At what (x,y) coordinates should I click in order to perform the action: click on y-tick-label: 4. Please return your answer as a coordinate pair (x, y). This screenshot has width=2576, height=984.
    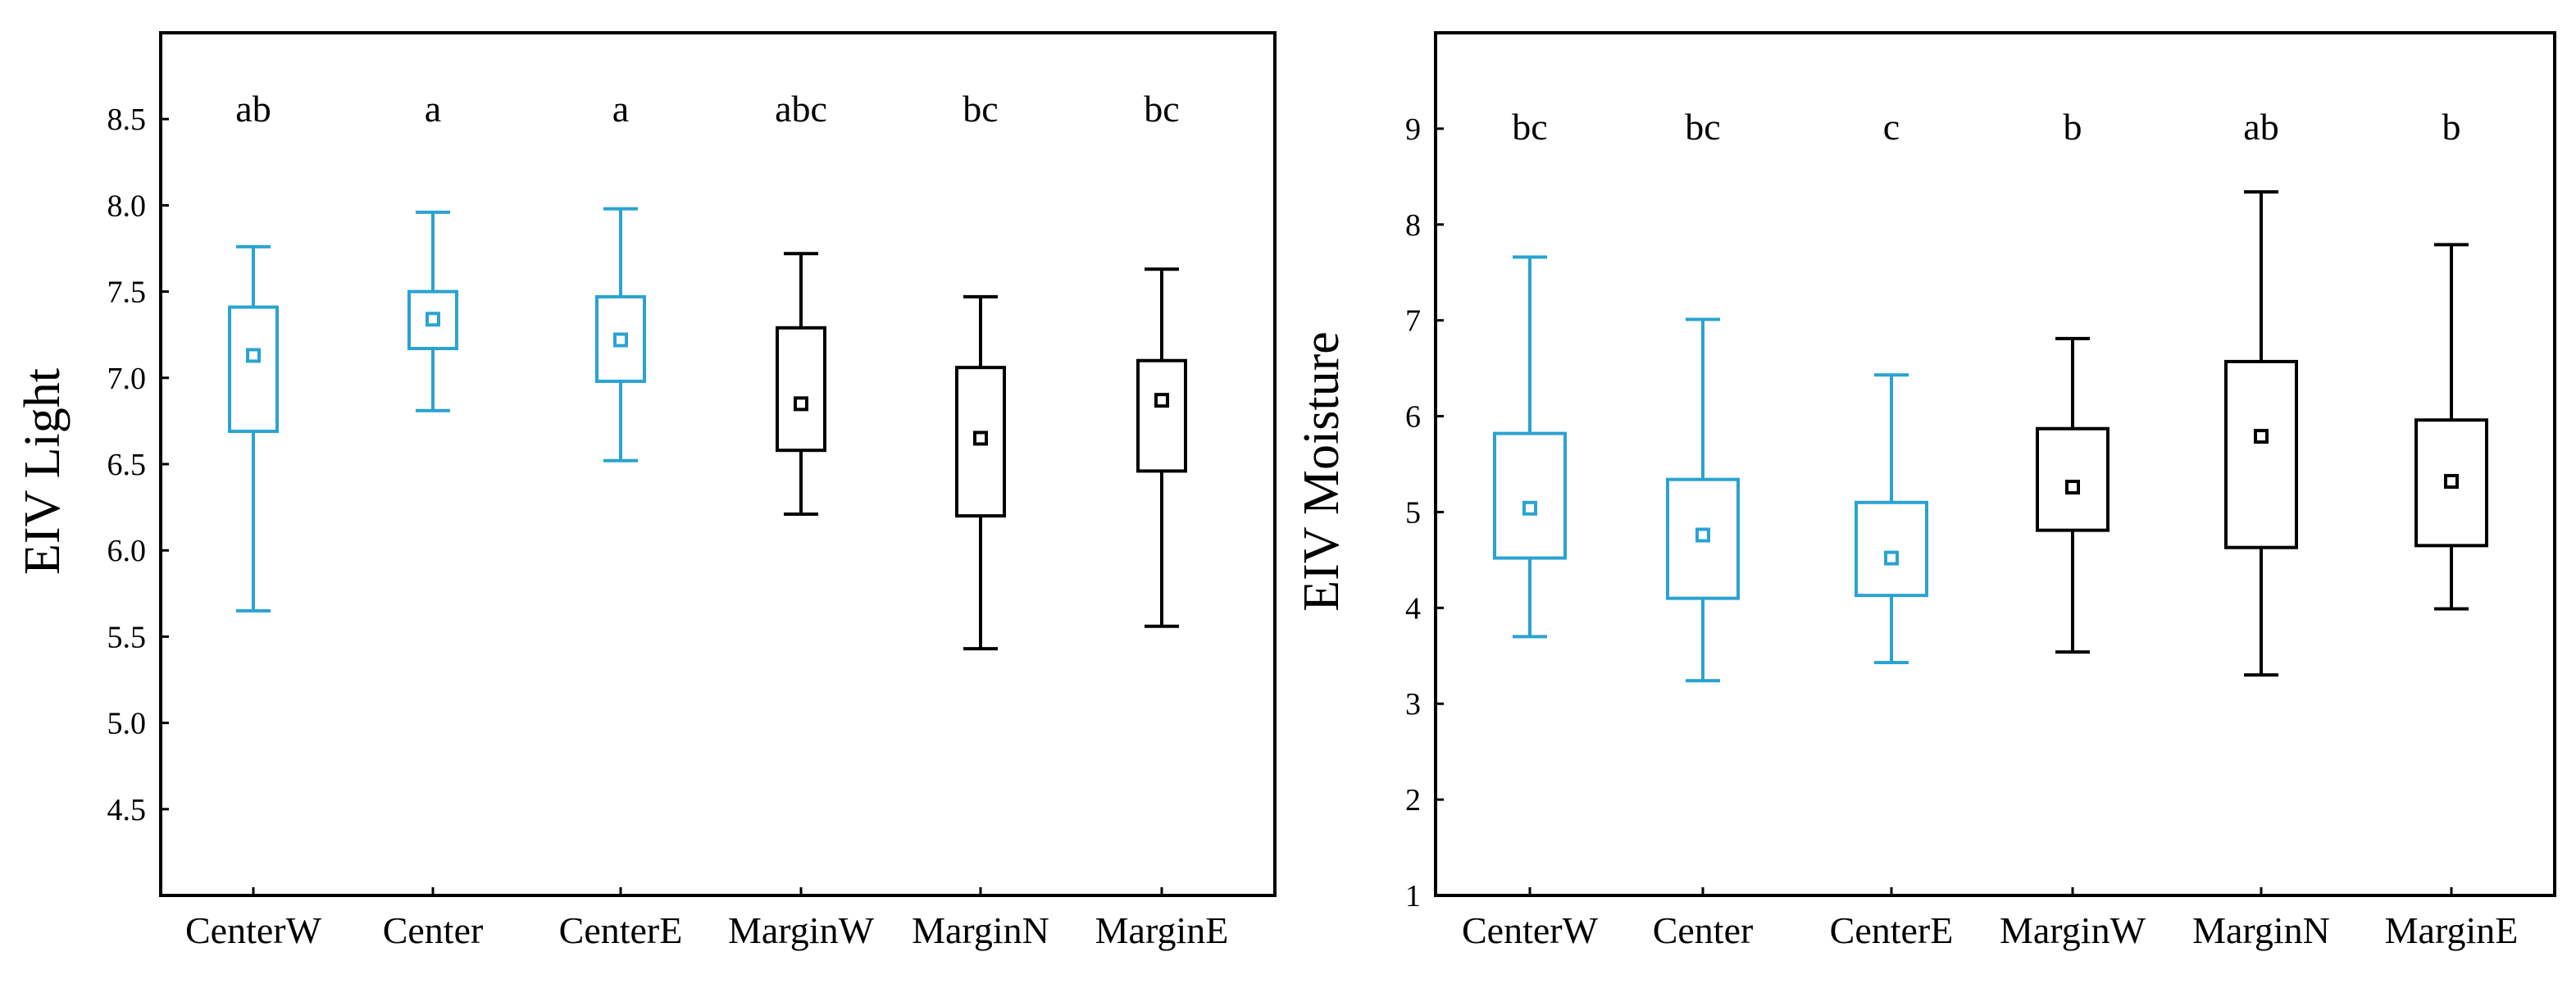
    Looking at the image, I should click on (1413, 608).